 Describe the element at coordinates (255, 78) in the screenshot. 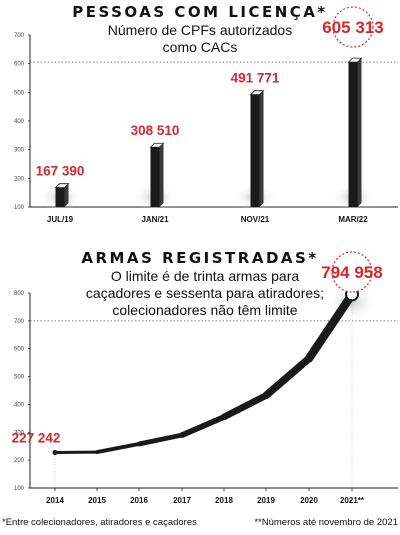

I see `data-label: 491 771` at that location.